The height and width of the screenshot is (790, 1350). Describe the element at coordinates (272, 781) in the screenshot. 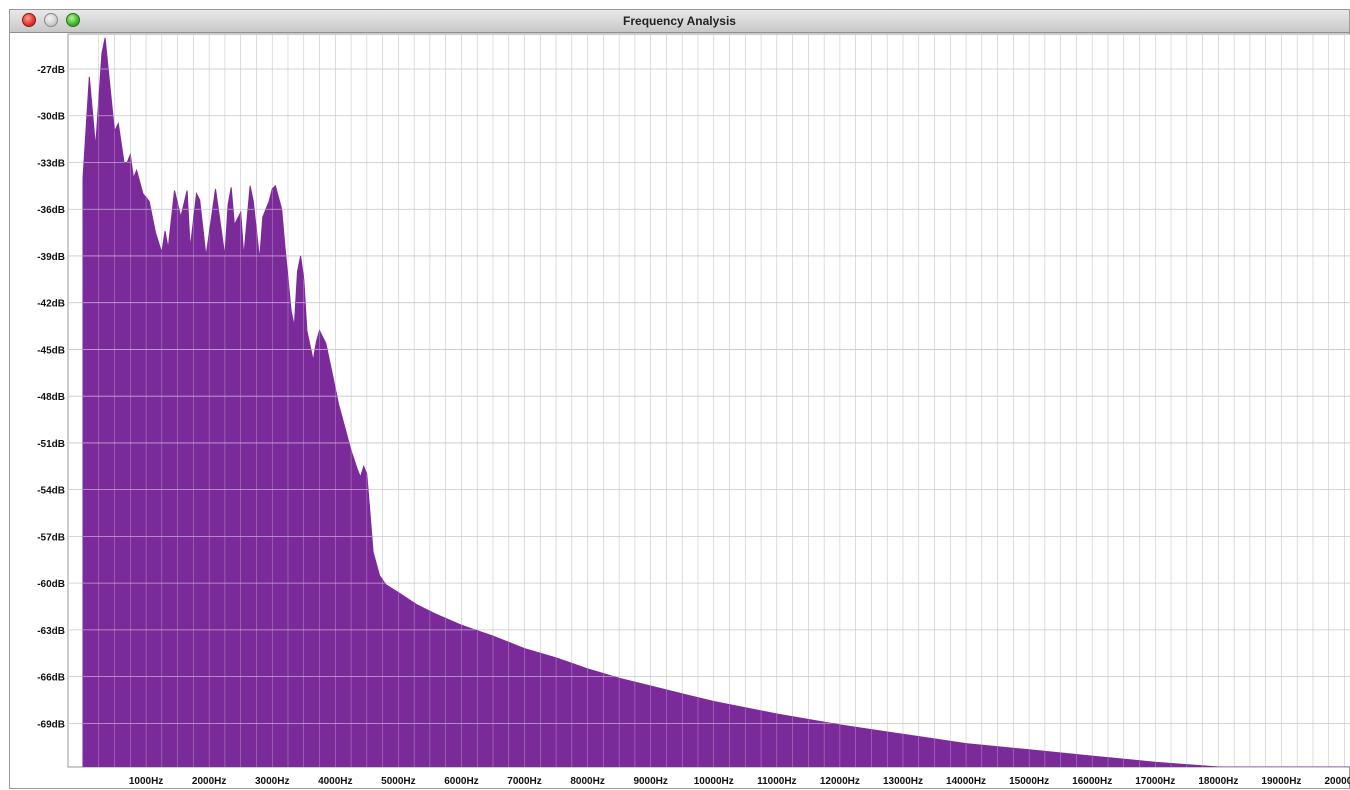

I see `x-tick-label: 3000Hz` at that location.